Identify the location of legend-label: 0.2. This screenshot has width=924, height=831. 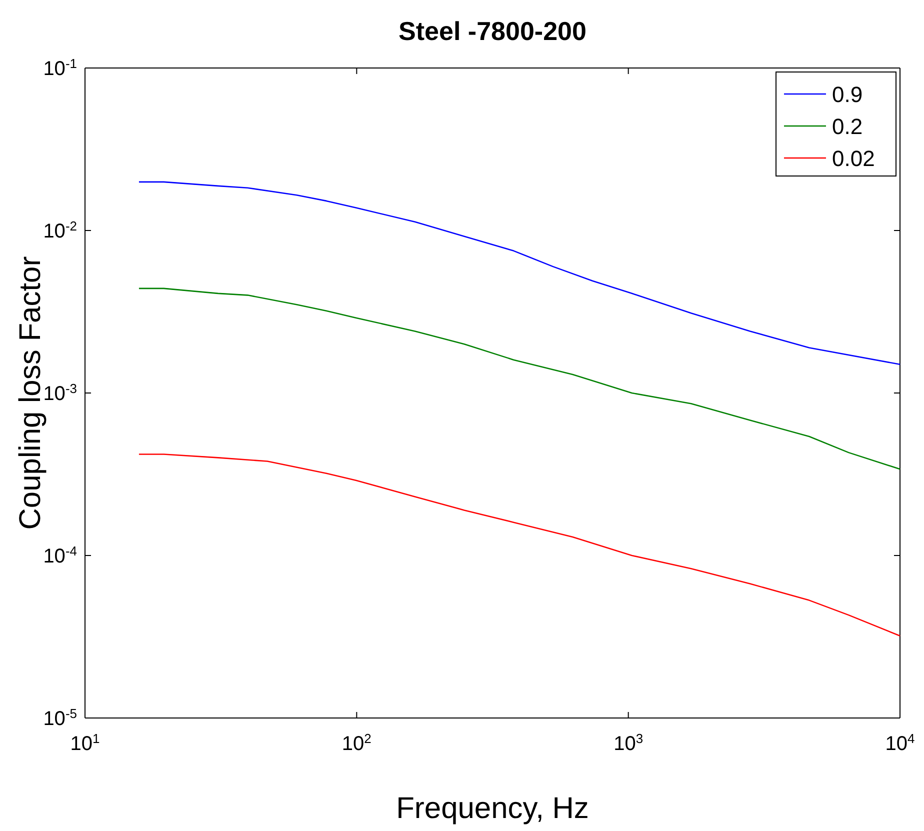
(847, 126).